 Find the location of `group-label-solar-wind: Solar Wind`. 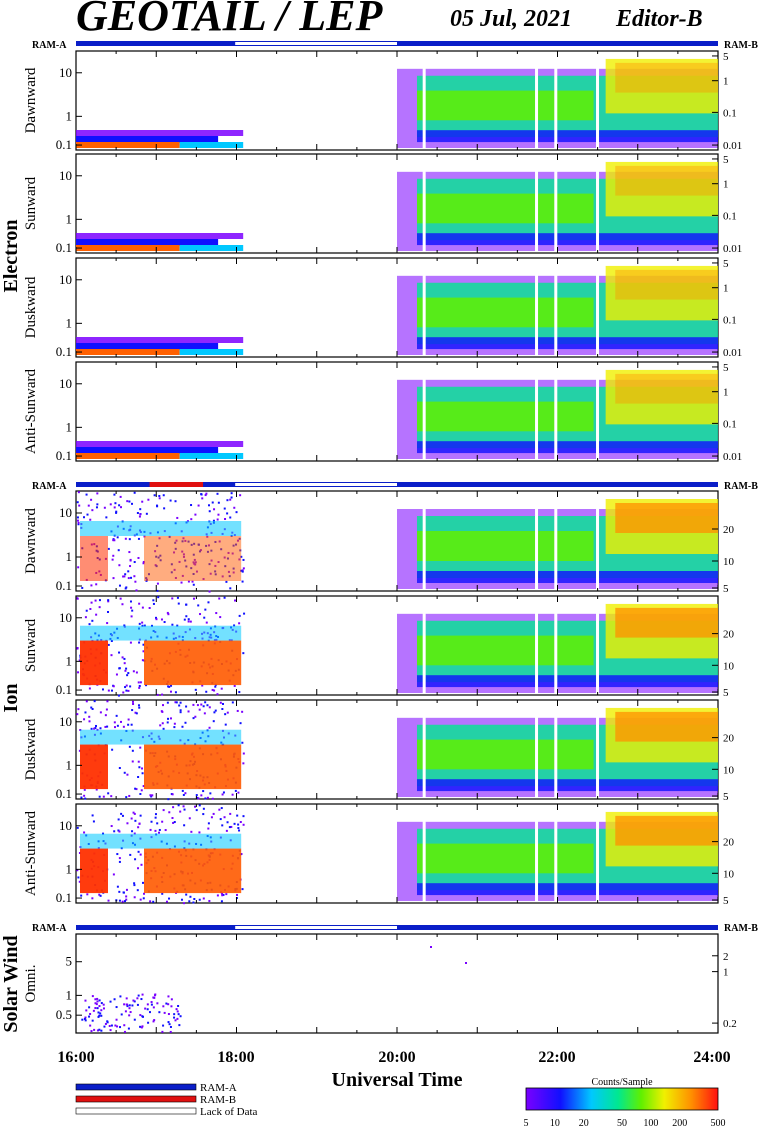

group-label-solar-wind: Solar Wind is located at coordinates (11, 983).